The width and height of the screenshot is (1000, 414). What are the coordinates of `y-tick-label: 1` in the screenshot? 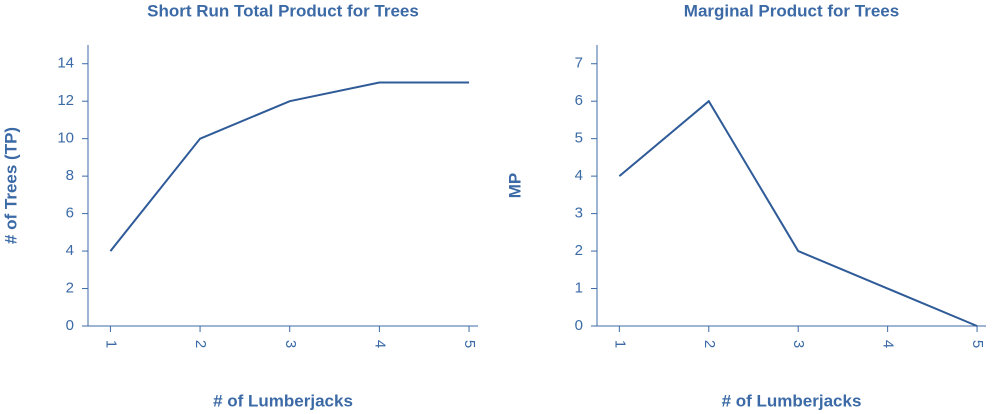 It's located at (579, 288).